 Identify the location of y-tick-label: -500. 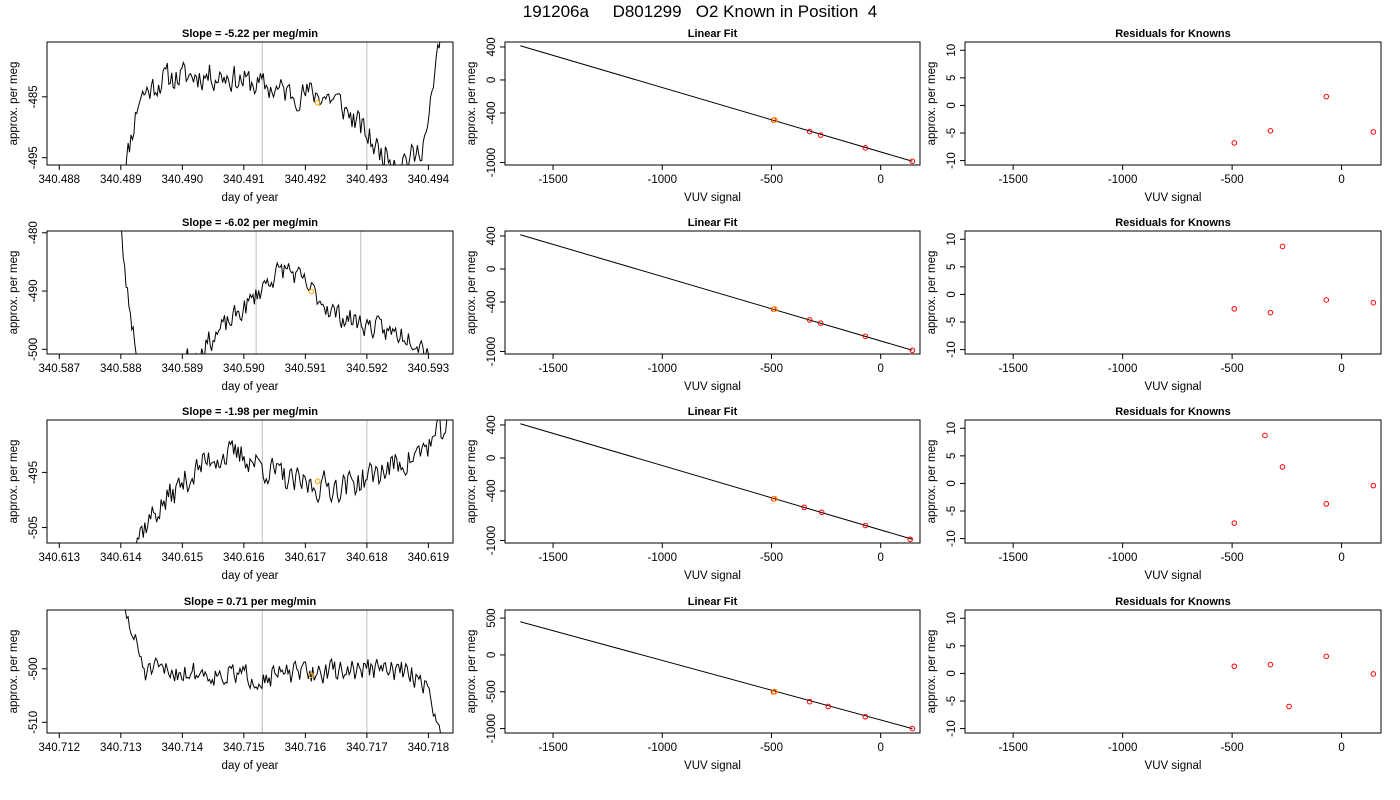
(492, 691).